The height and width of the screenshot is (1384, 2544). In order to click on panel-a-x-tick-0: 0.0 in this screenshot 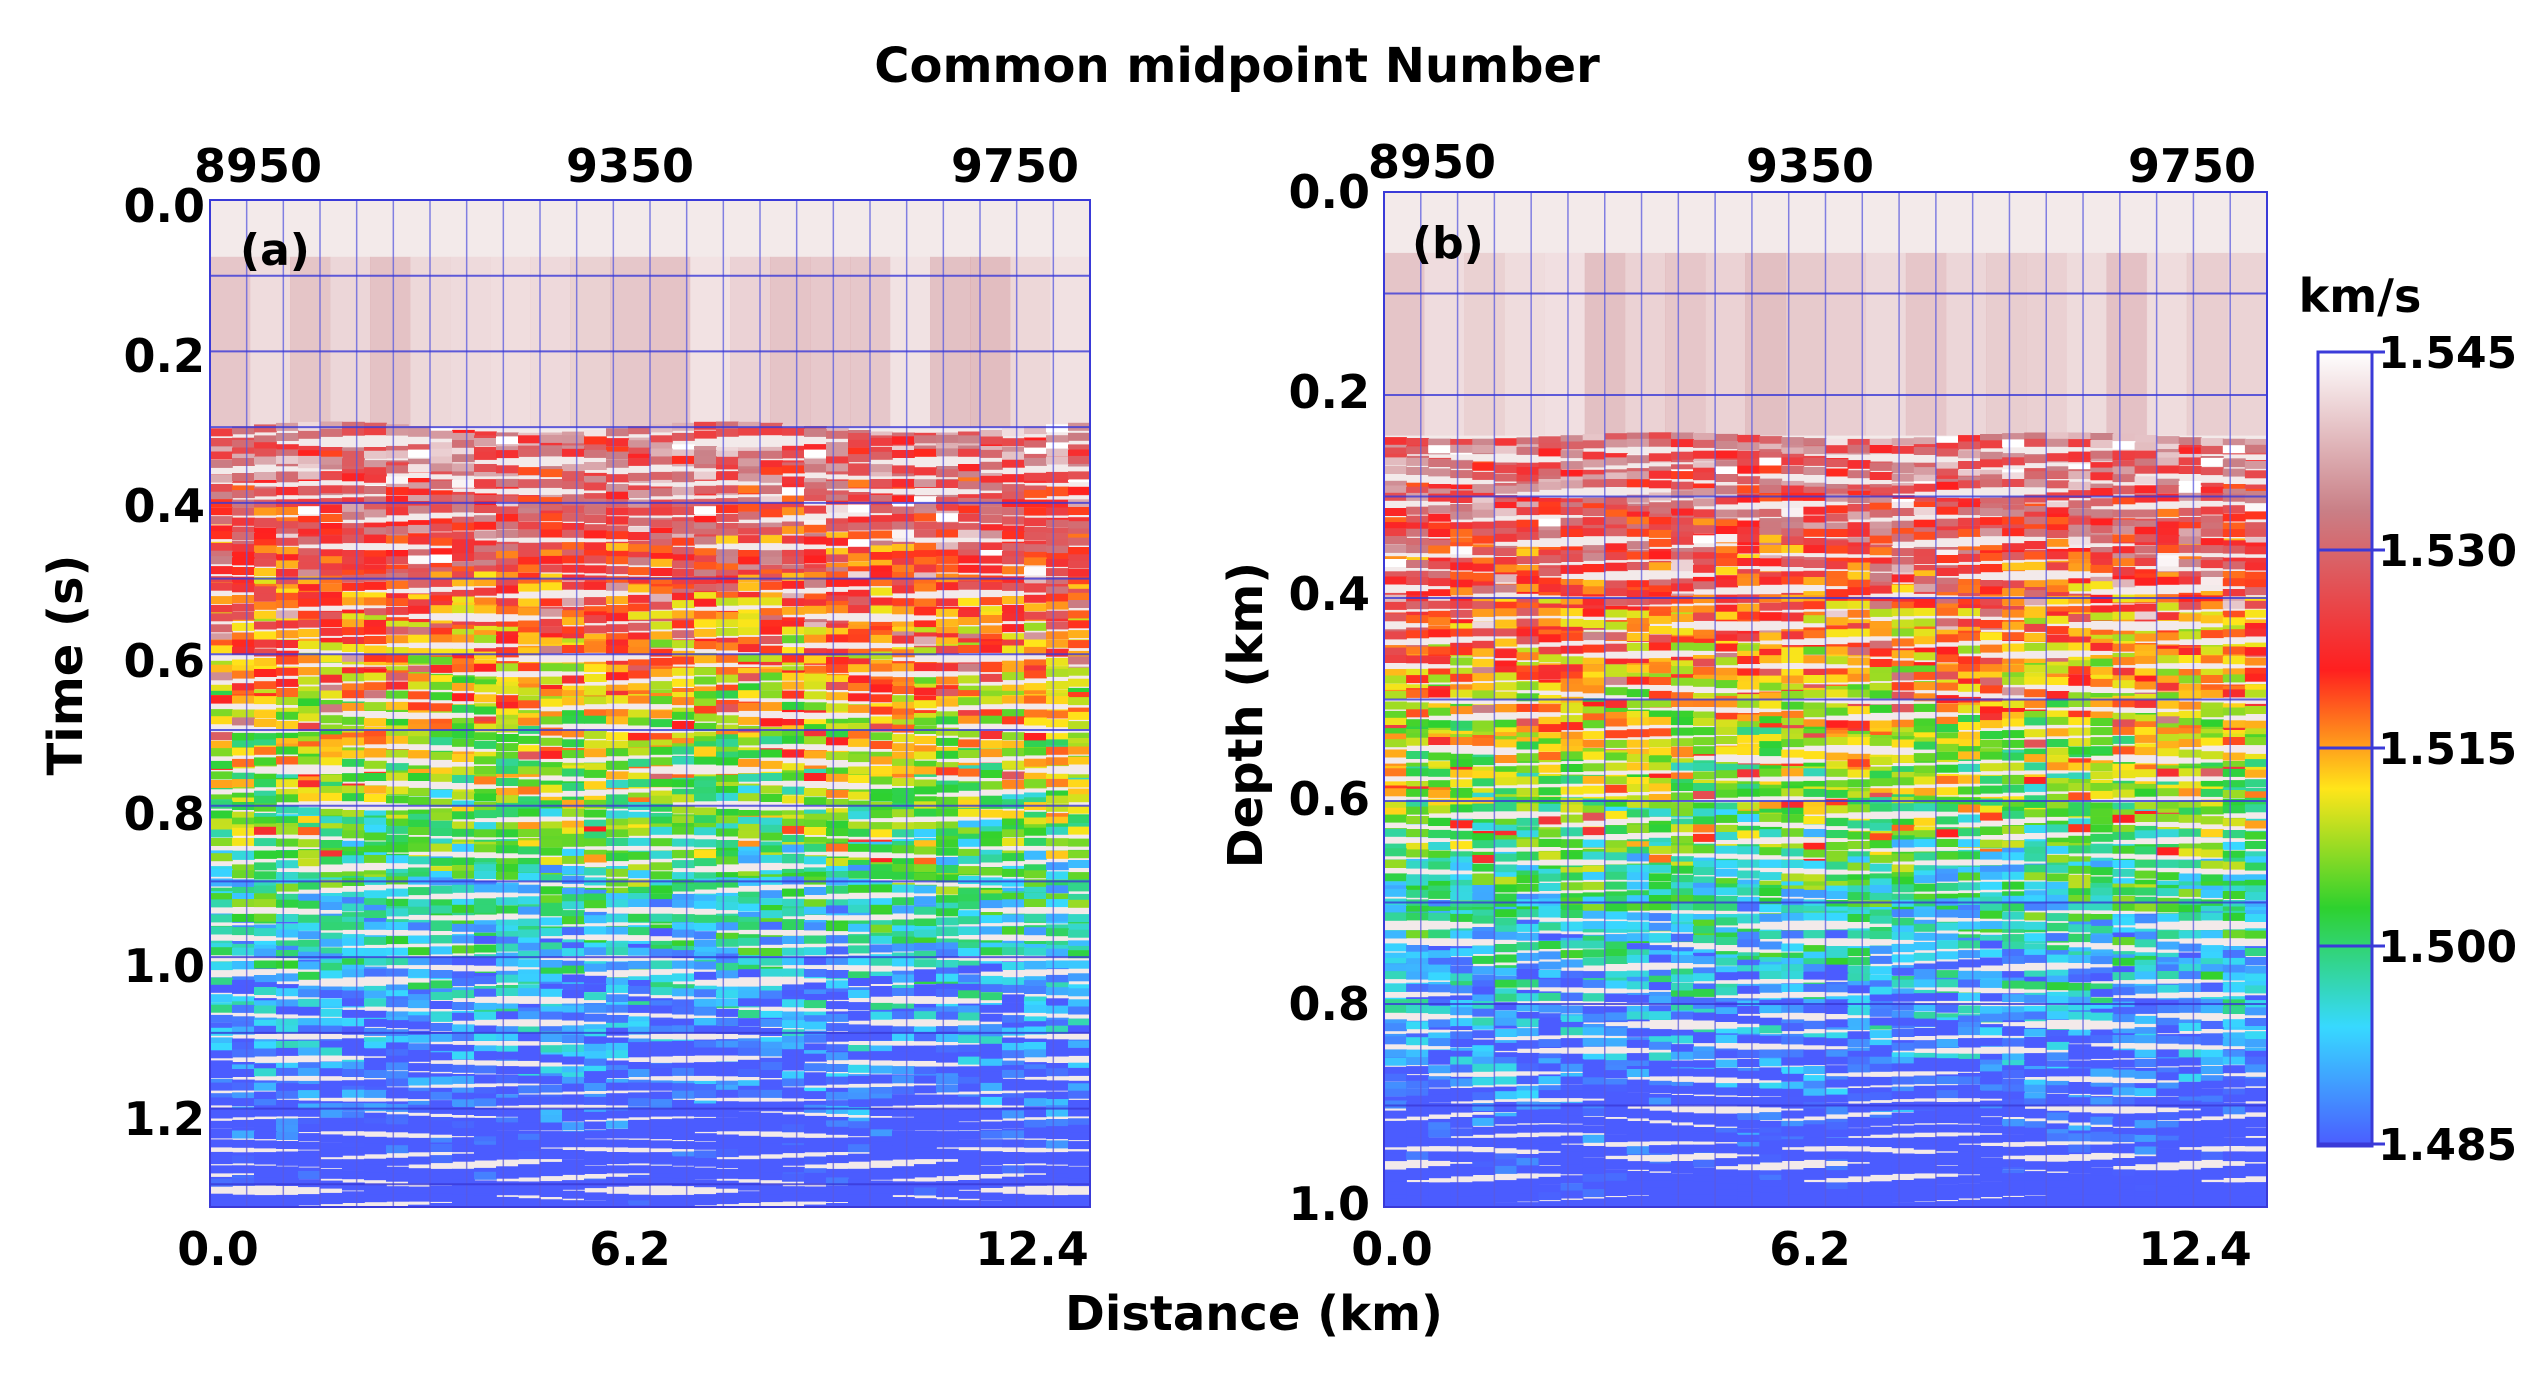, I will do `click(218, 1249)`.